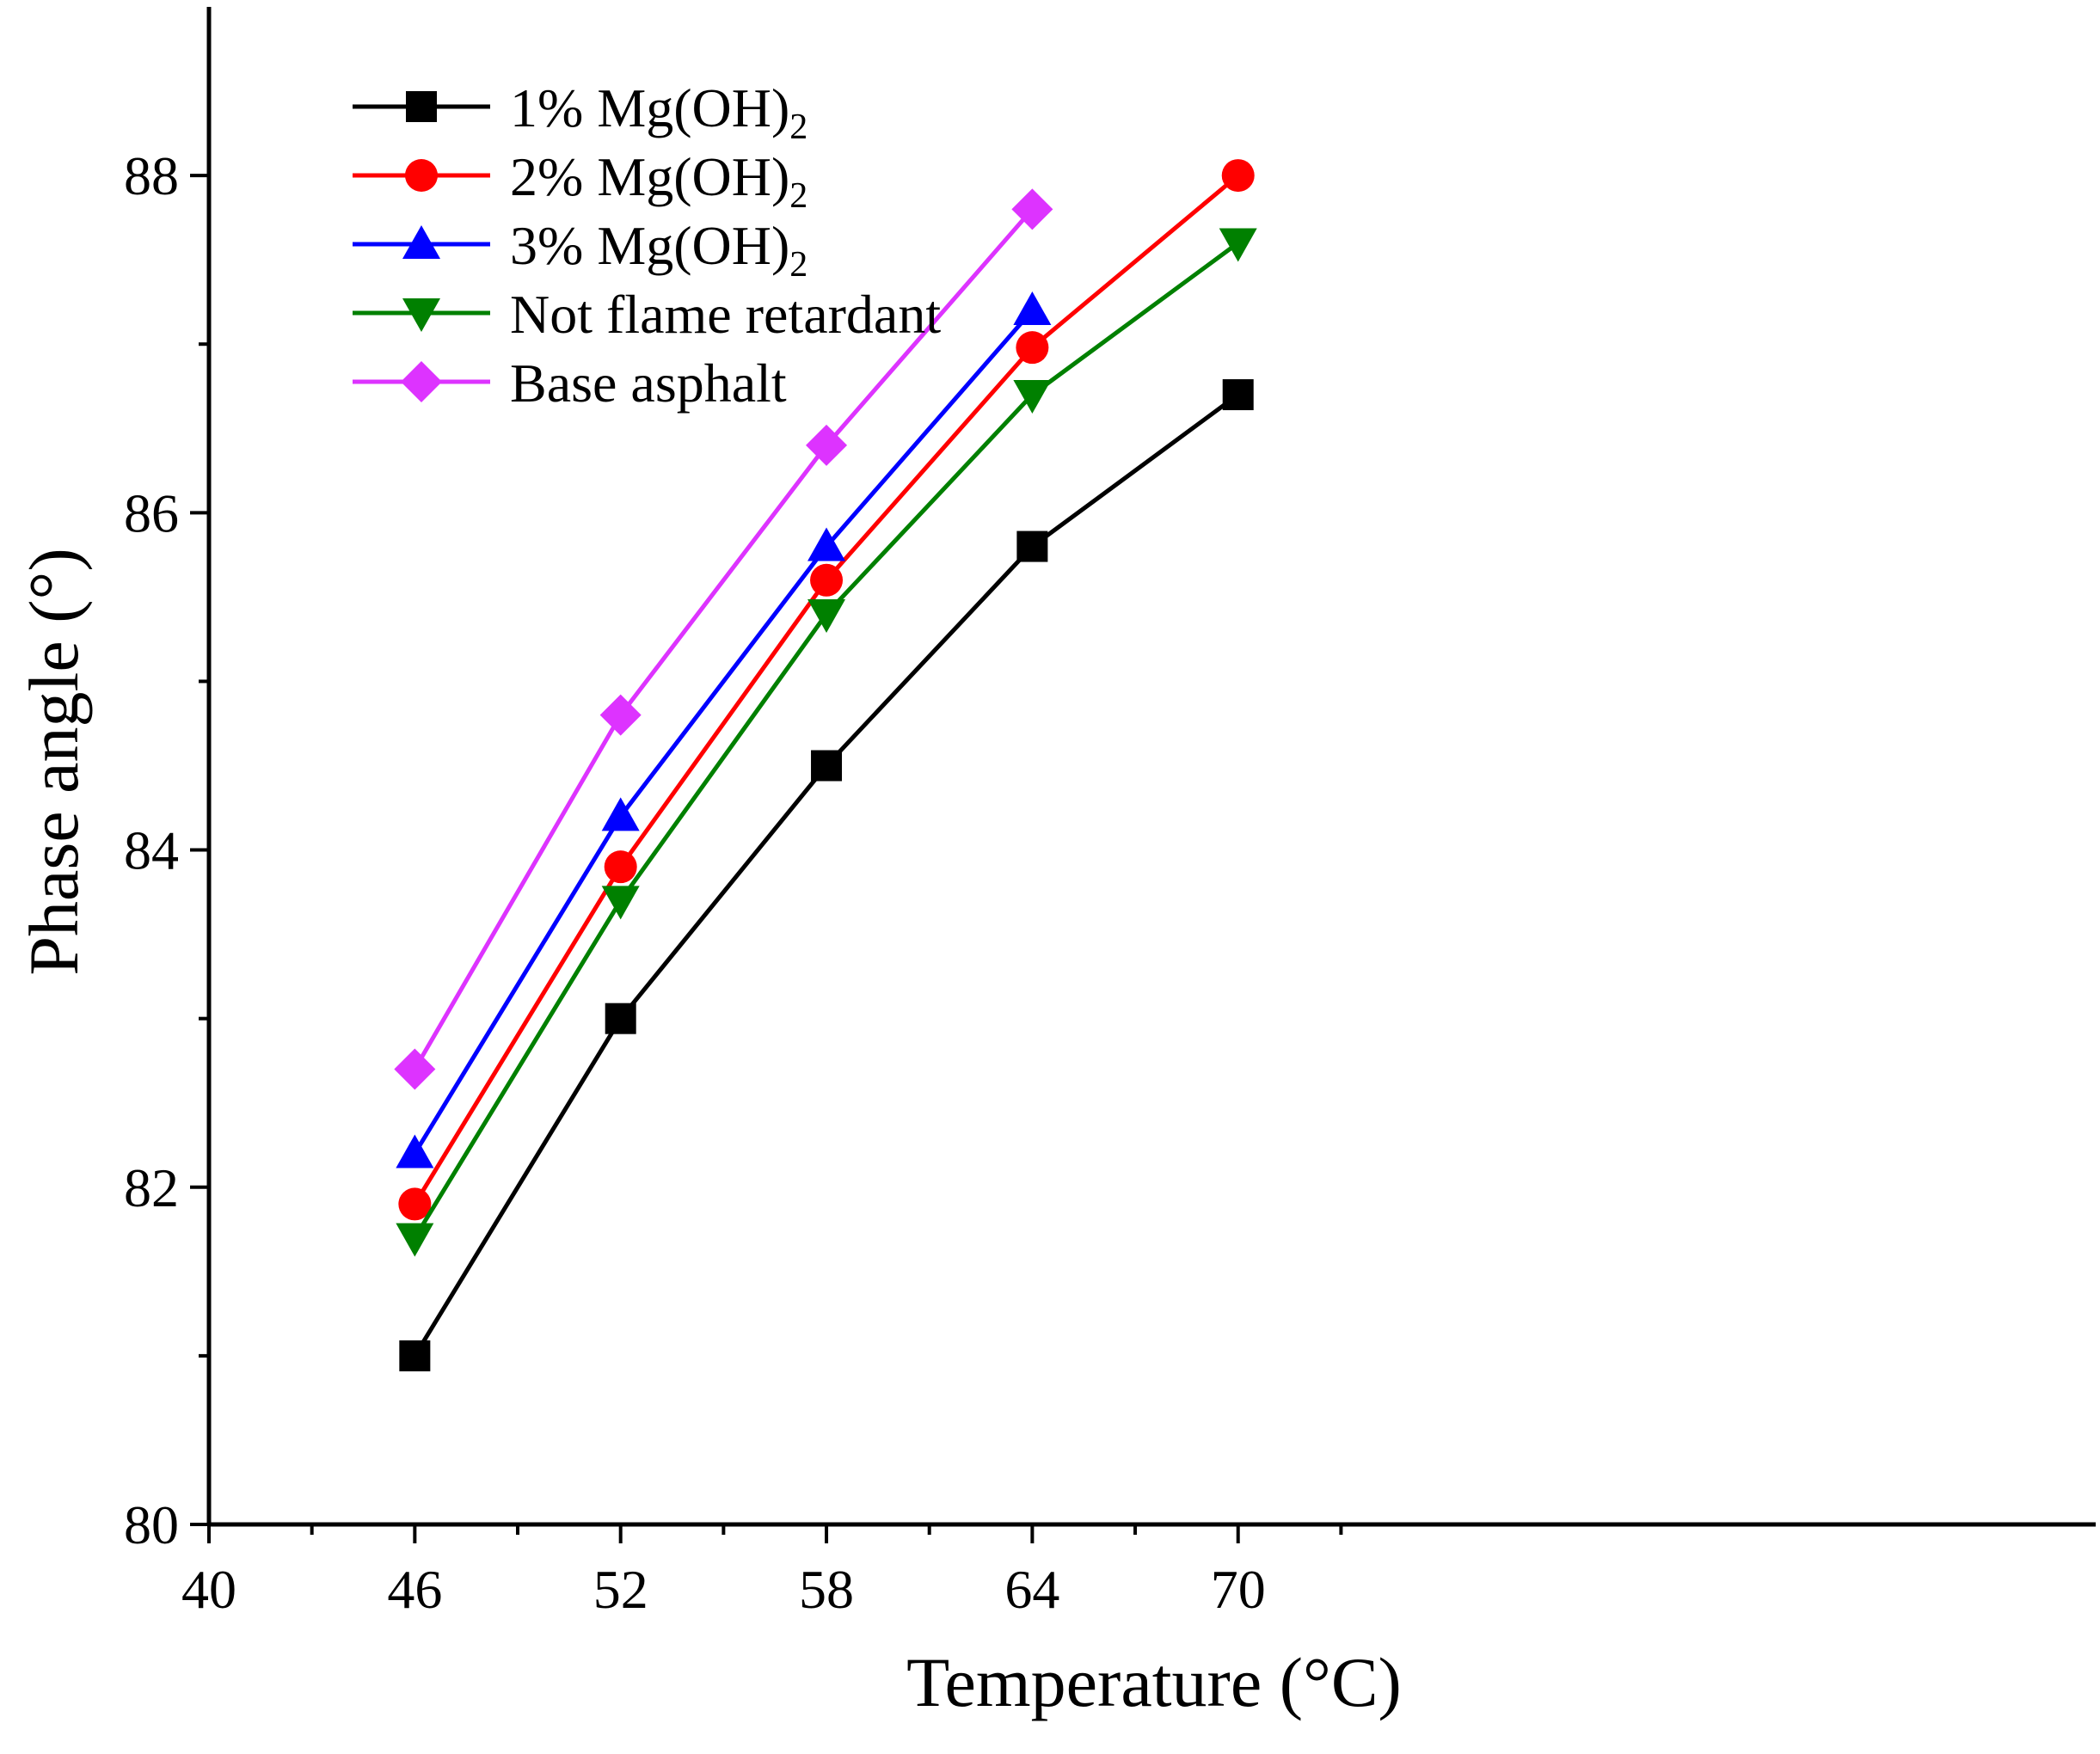 Image resolution: width=2100 pixels, height=1754 pixels. What do you see at coordinates (54, 761) in the screenshot?
I see `y-axis-label: Phase angle (°)` at bounding box center [54, 761].